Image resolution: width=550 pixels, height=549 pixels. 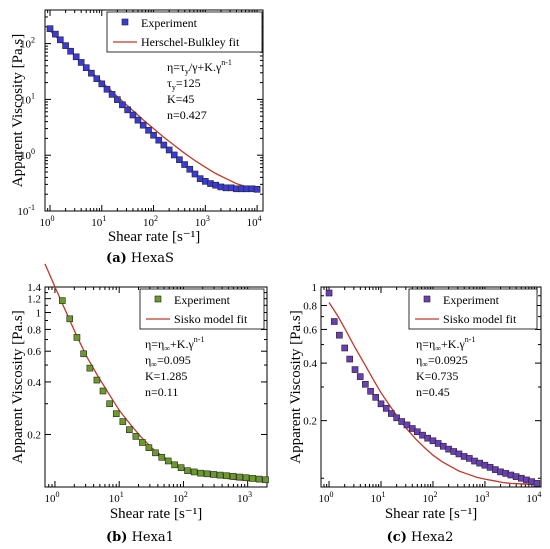 I want to click on model-annotation-line: K=1.285, so click(x=166, y=376).